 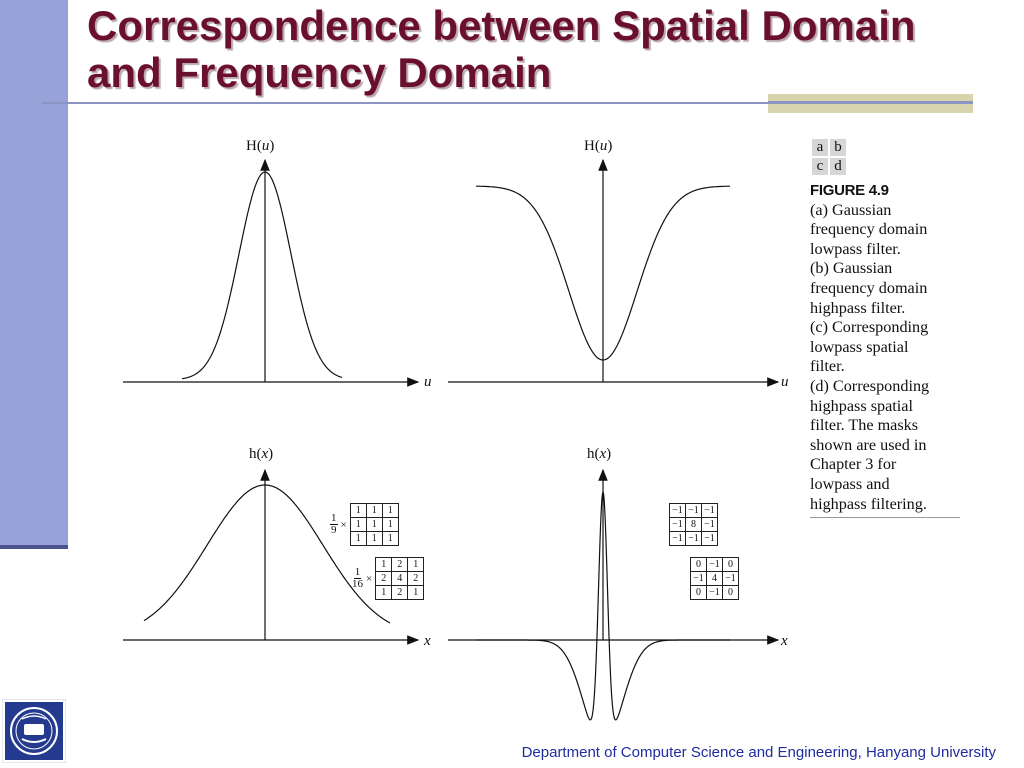 What do you see at coordinates (838, 166) in the screenshot?
I see `key-d: d` at bounding box center [838, 166].